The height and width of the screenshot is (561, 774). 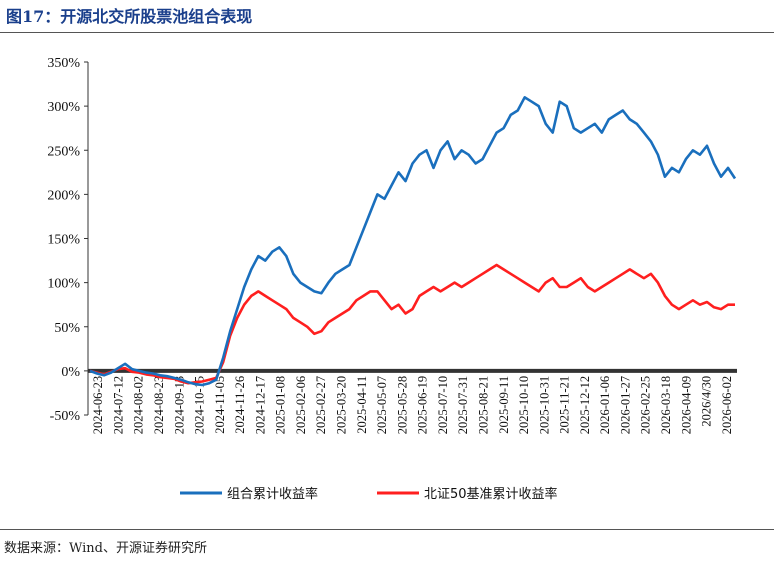 I want to click on y-tick-label: 150%, so click(x=63, y=240).